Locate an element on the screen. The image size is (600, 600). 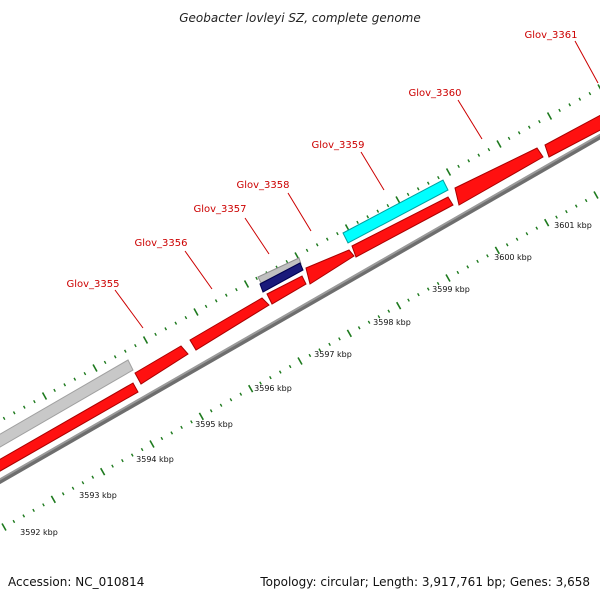
gene-cyan-feature is located at coordinates (395, 211).